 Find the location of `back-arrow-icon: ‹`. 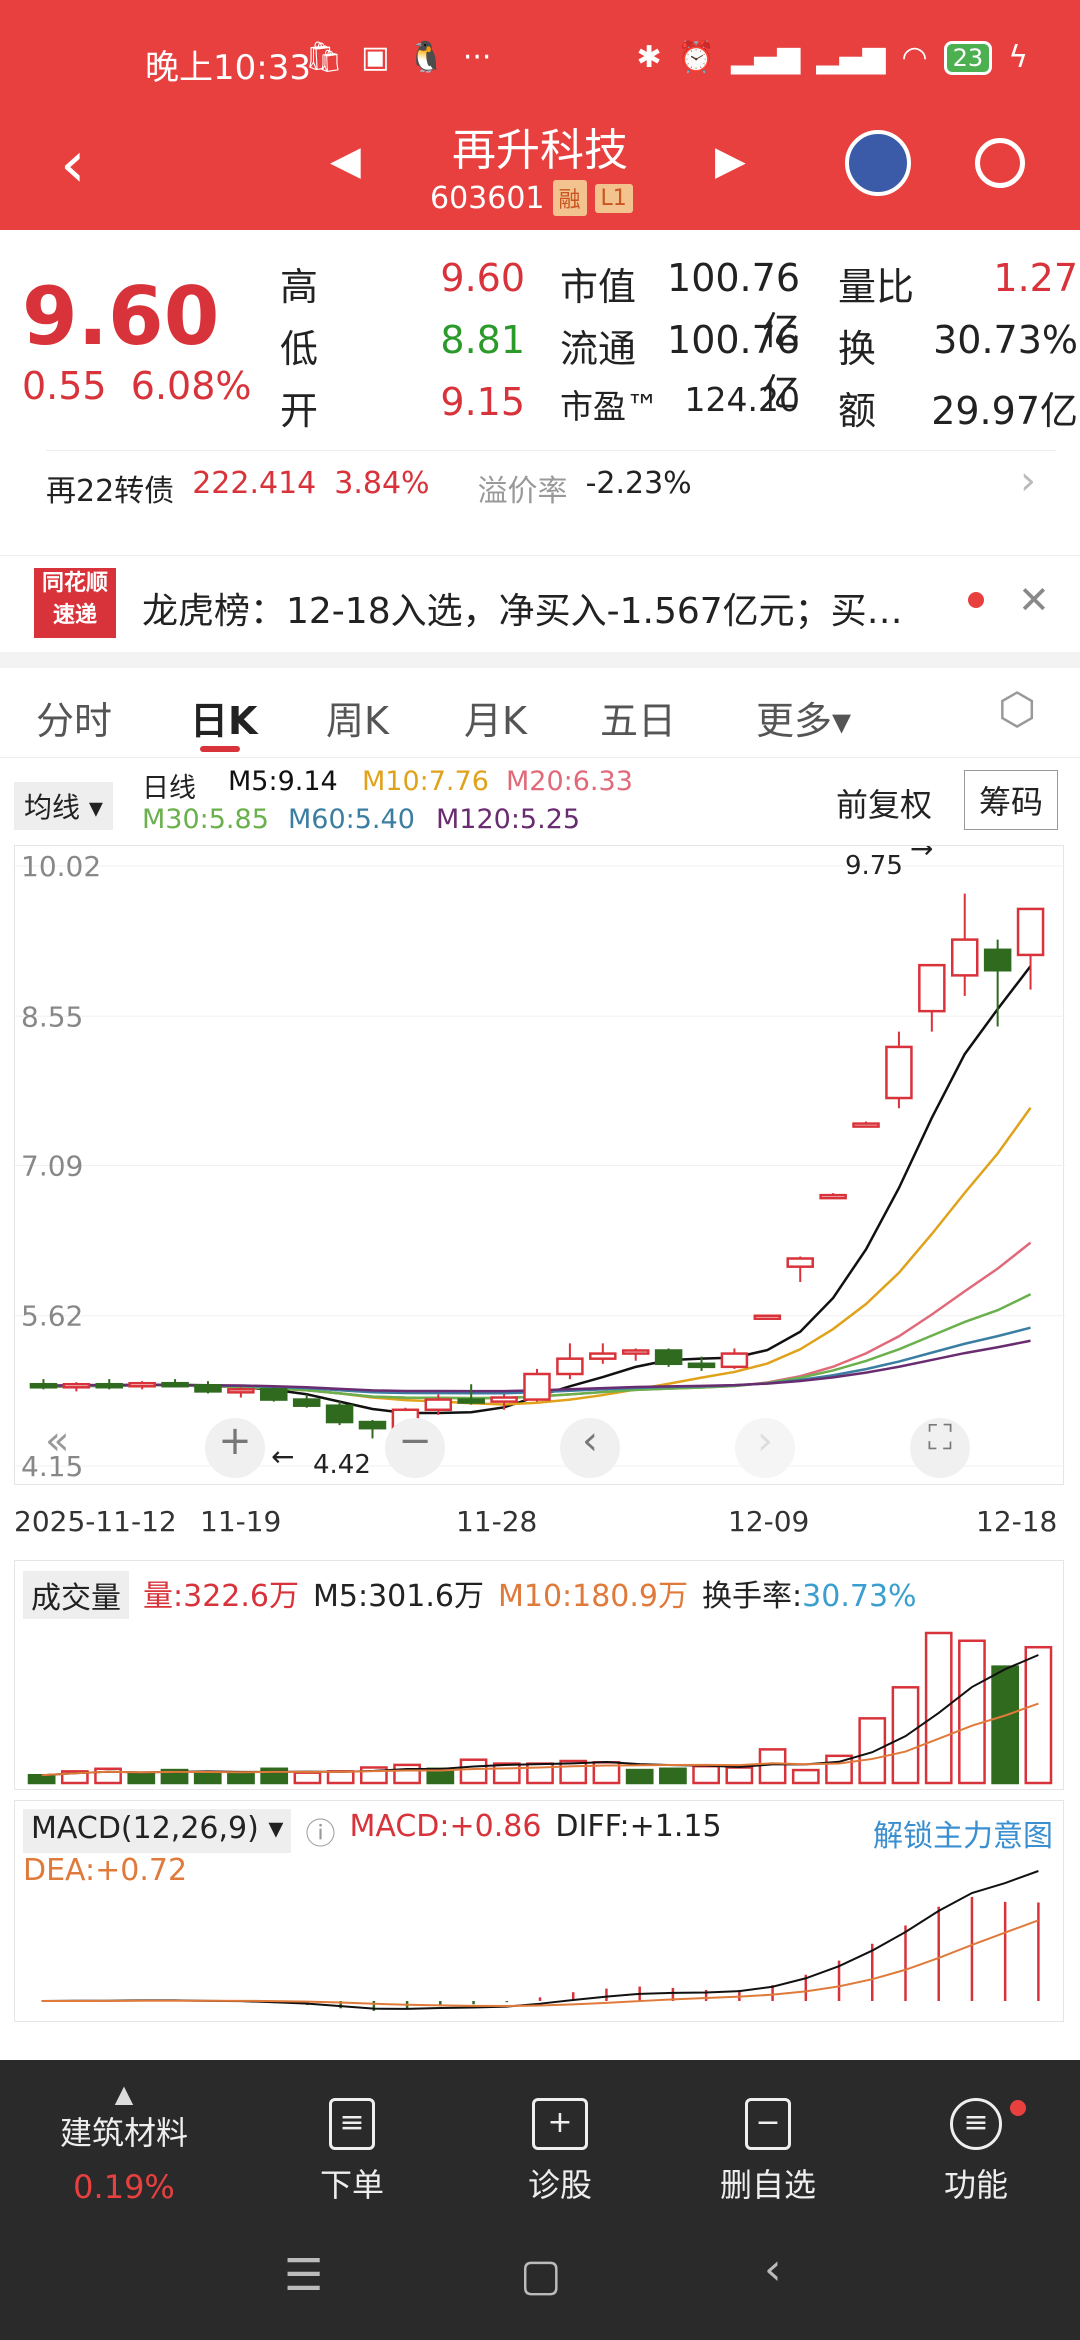

back-arrow-icon: ‹ is located at coordinates (73, 165).